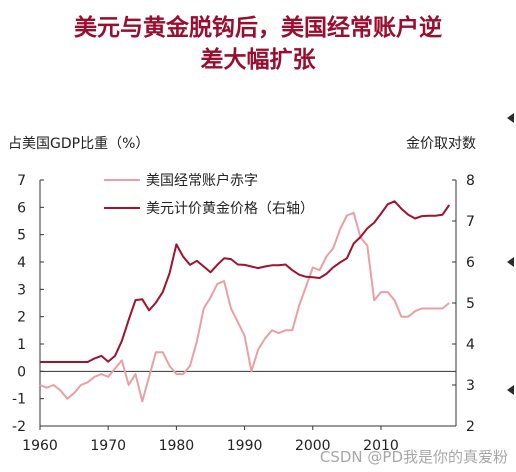 This screenshot has height=472, width=516. Describe the element at coordinates (414, 457) in the screenshot. I see `watermark: CSDN @PD我是你的真爱粉` at that location.